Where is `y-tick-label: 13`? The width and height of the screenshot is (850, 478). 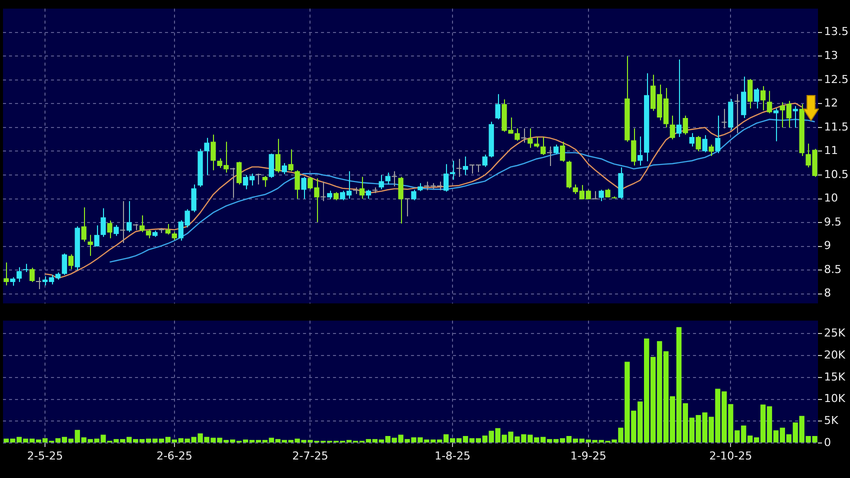
y-tick-label: 13 is located at coordinates (831, 55).